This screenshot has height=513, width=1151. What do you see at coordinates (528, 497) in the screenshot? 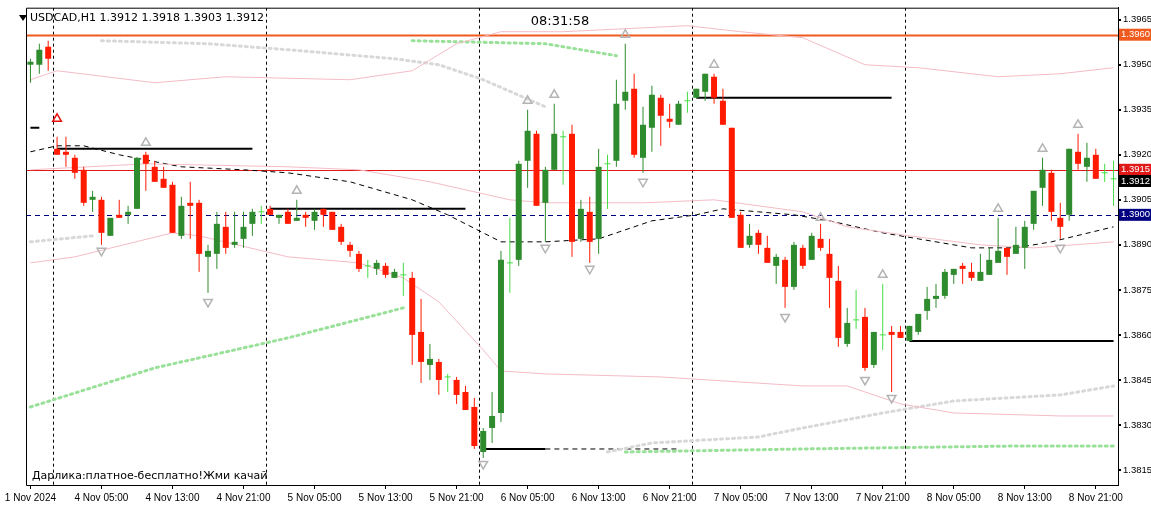
I see `x-tick-label: 6 Nov 05:00` at bounding box center [528, 497].